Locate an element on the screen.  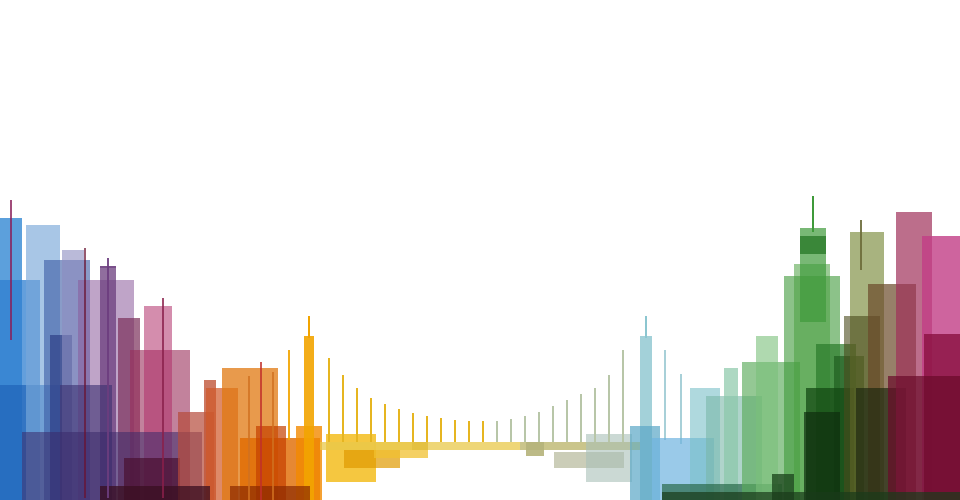
bridge-hangers-left is located at coordinates (406, 400).